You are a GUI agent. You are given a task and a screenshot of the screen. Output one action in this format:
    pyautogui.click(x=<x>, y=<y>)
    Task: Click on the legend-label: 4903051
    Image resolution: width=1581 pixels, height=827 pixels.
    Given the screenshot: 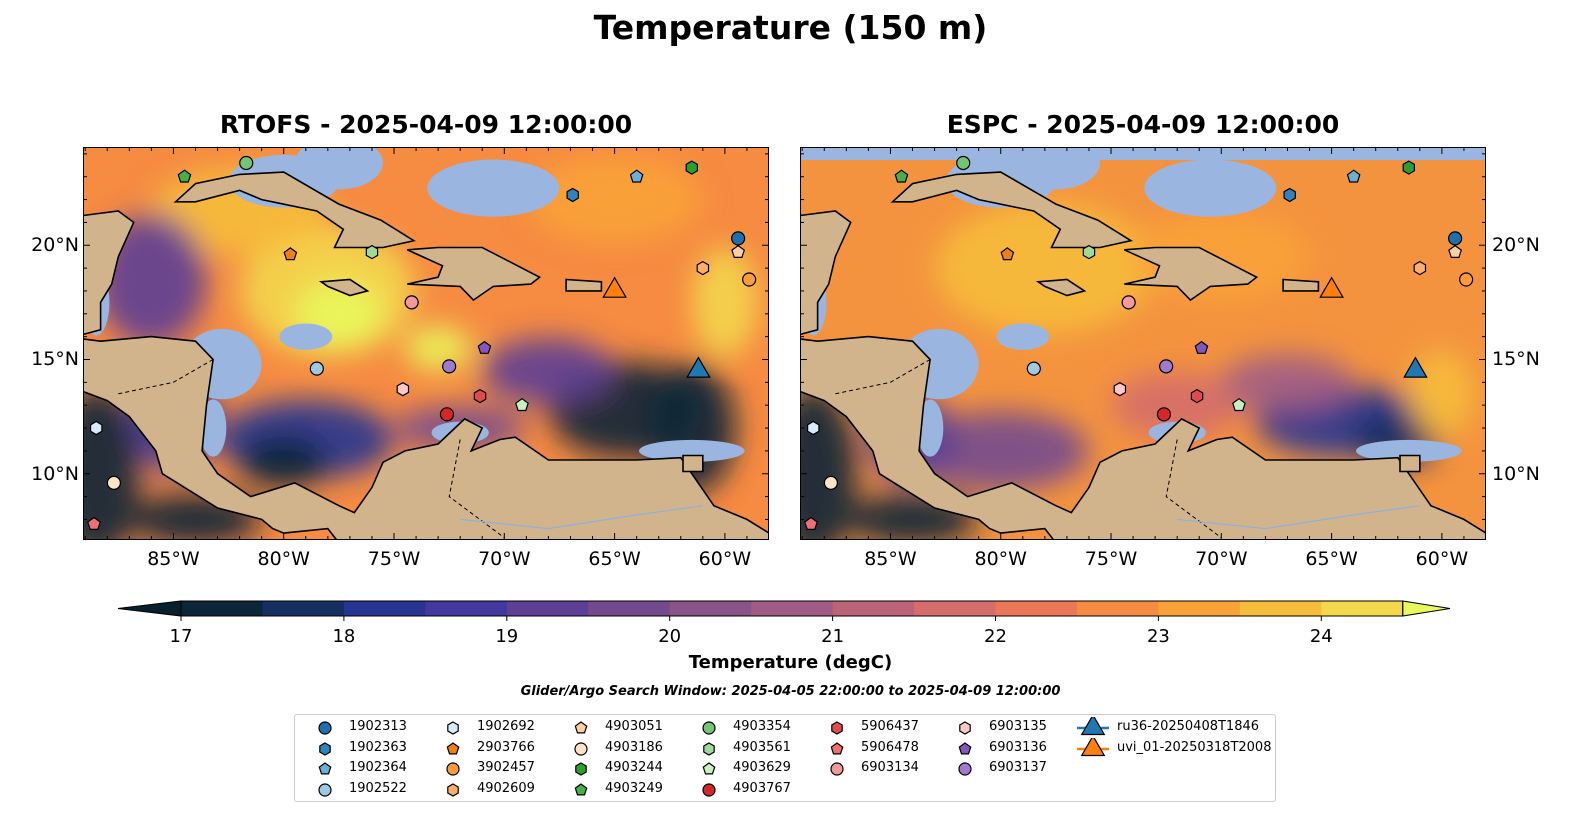 What is the action you would take?
    pyautogui.click(x=634, y=726)
    